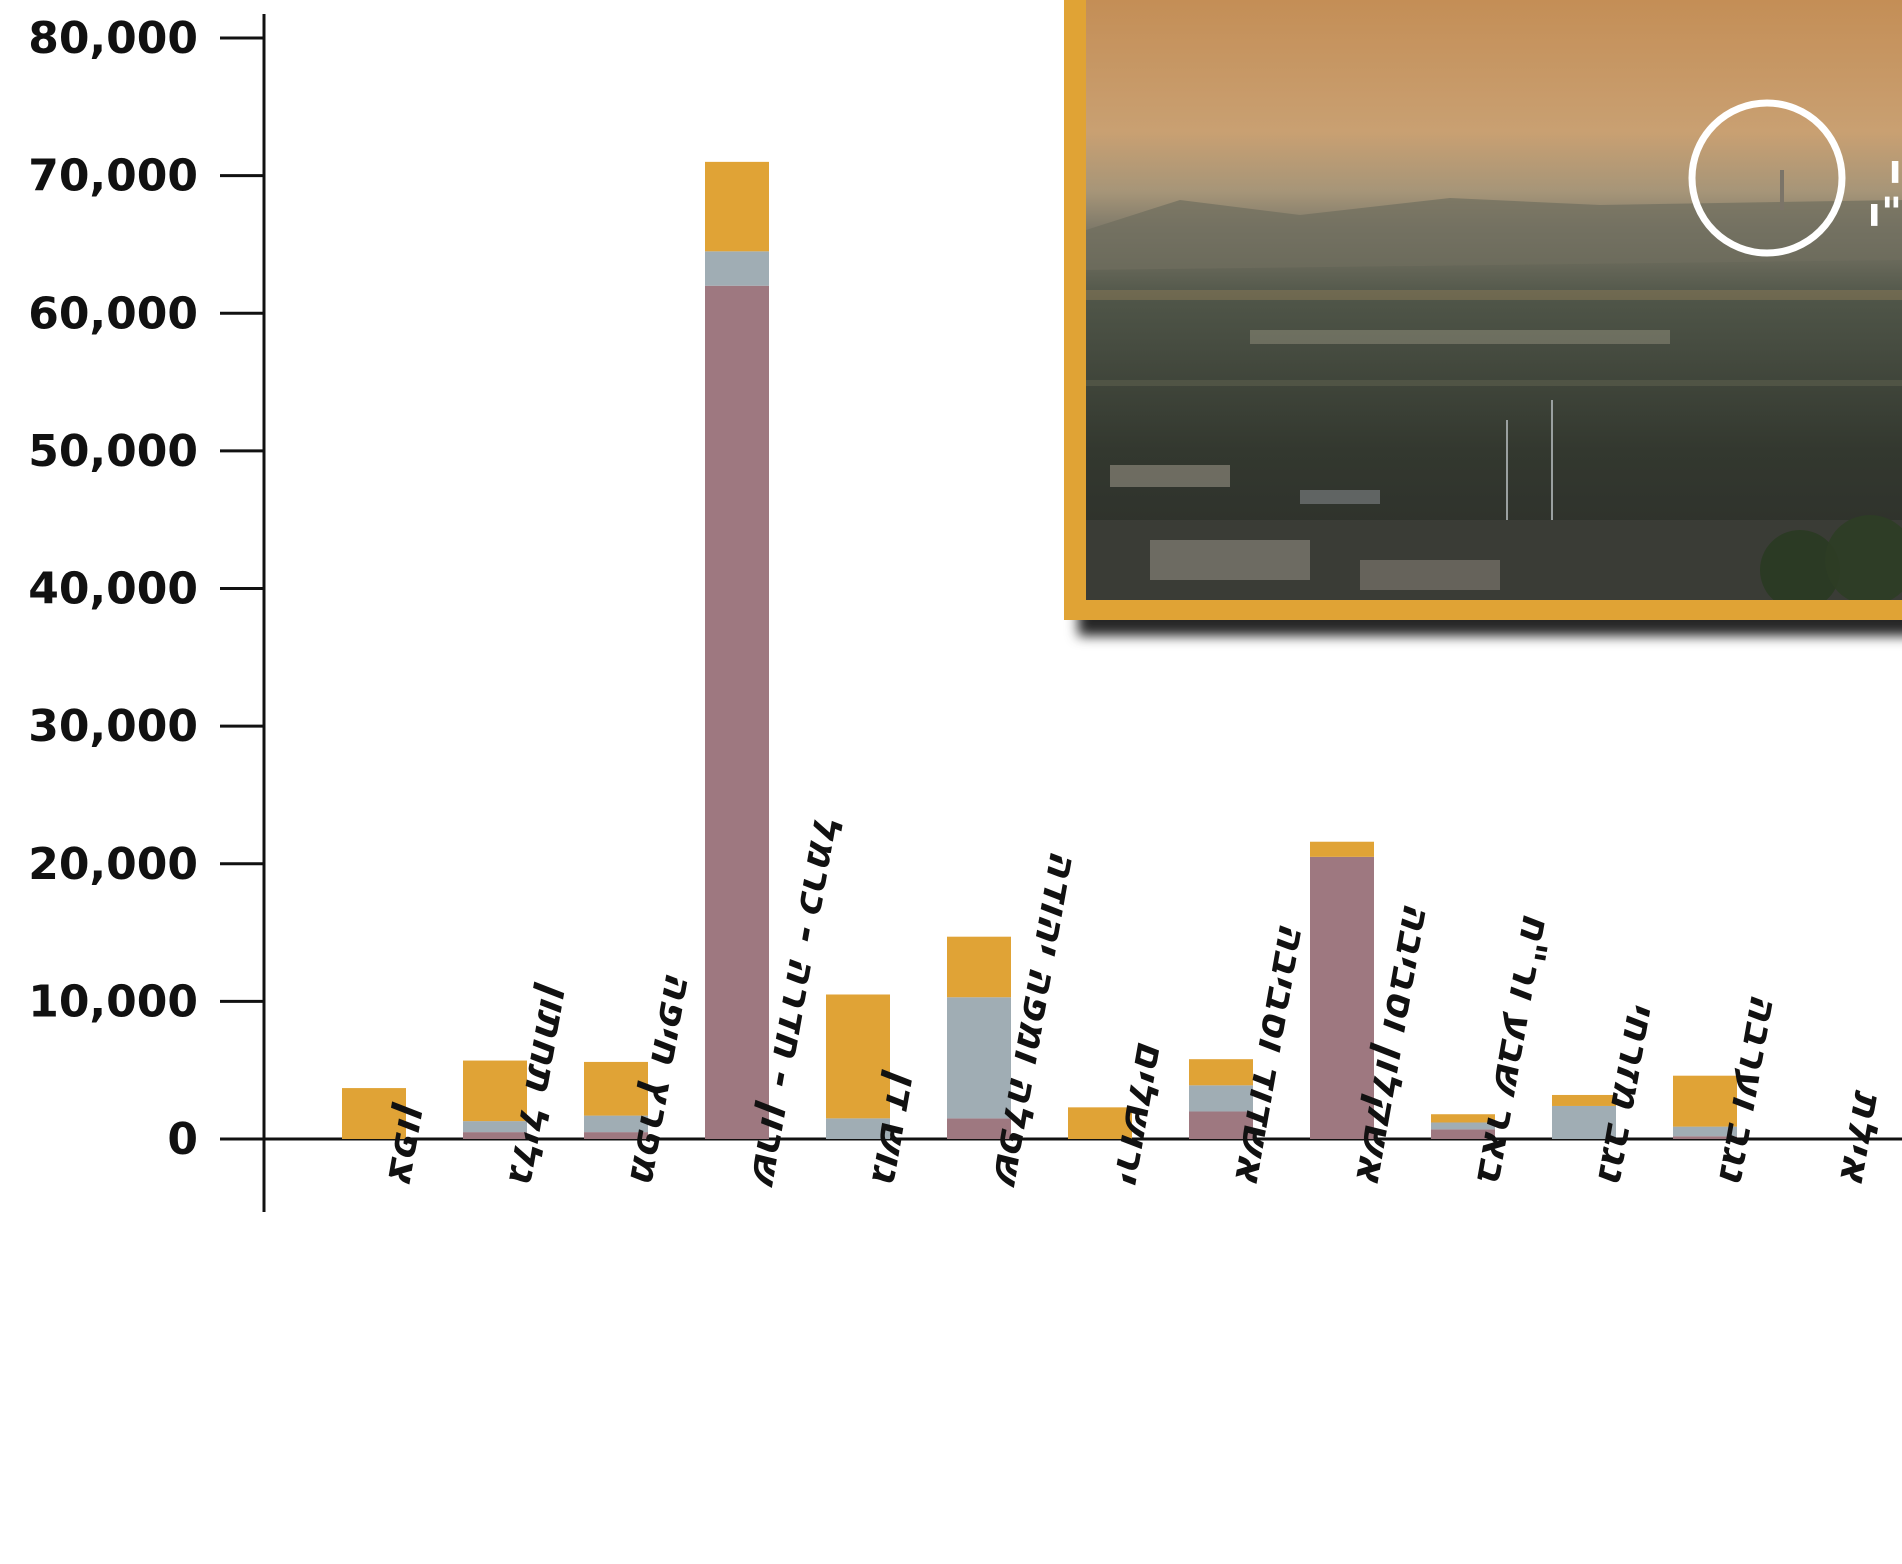 The height and width of the screenshot is (1564, 1902). What do you see at coordinates (113, 176) in the screenshot?
I see `y-tick-label: 70,000` at bounding box center [113, 176].